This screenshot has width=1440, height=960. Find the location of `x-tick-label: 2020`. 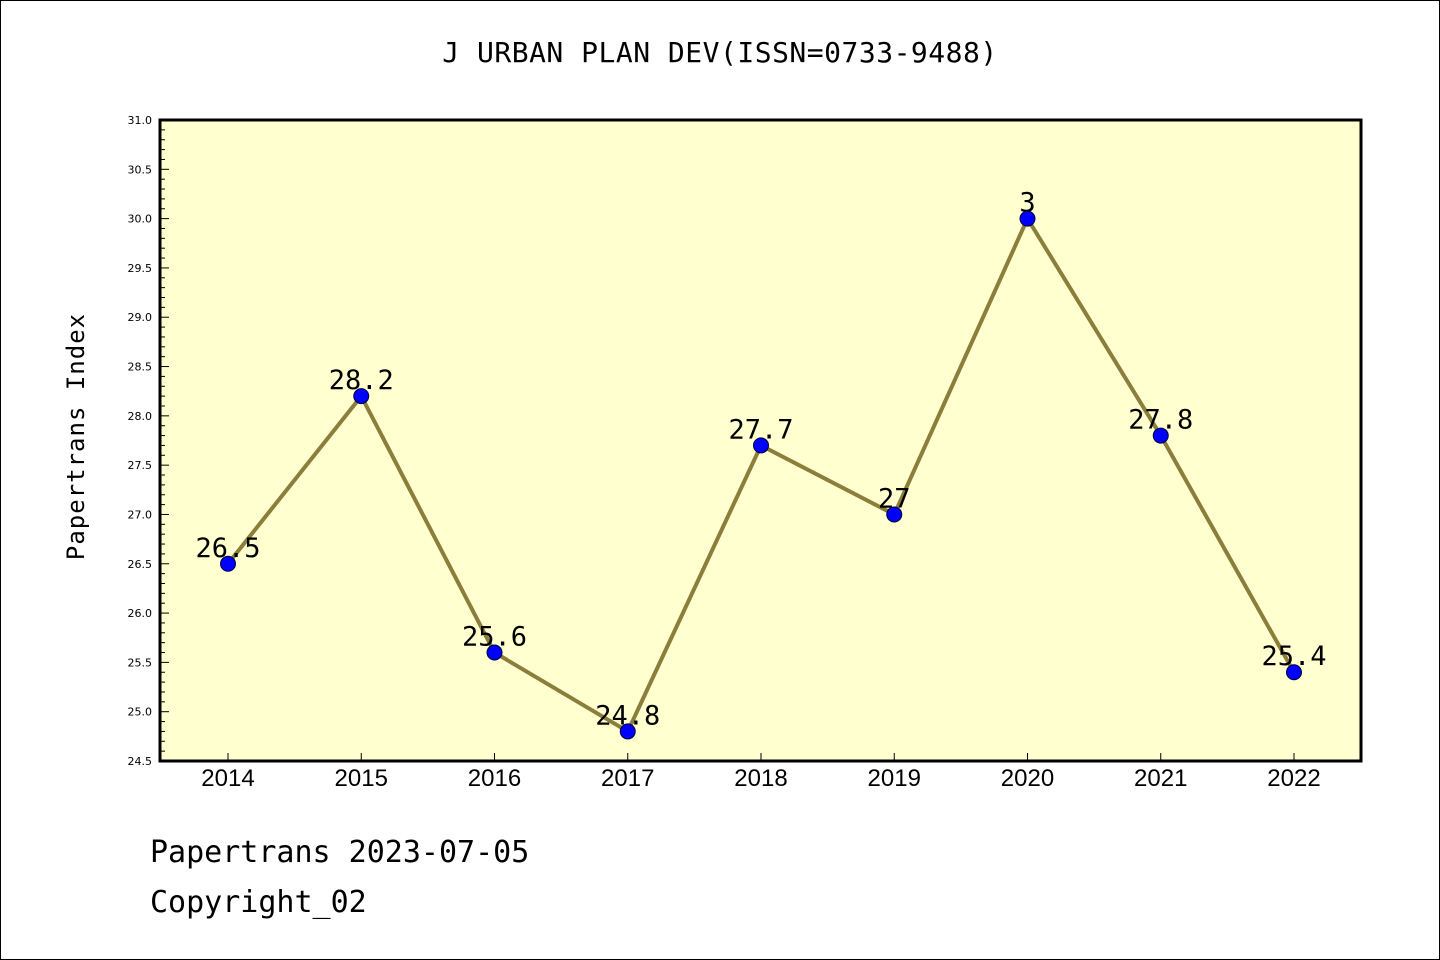

x-tick-label: 2020 is located at coordinates (1027, 778).